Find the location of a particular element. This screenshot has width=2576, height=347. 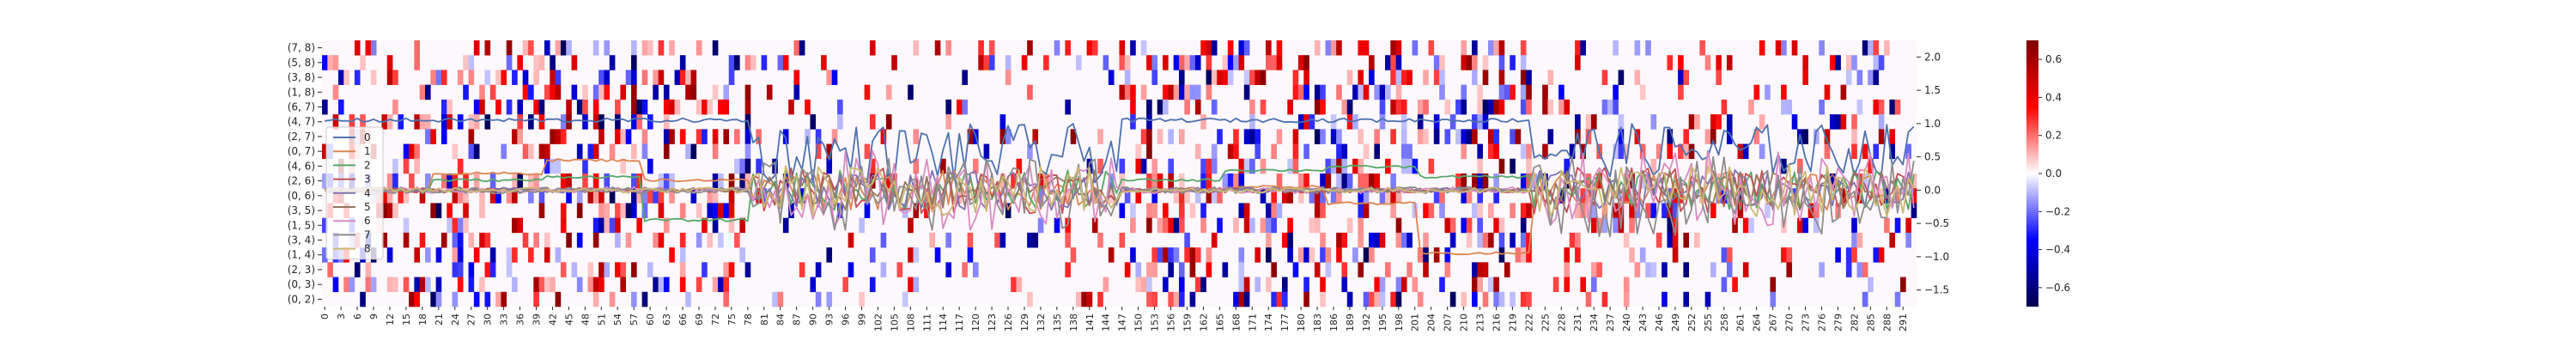

x-tick-label: 15 is located at coordinates (407, 320).